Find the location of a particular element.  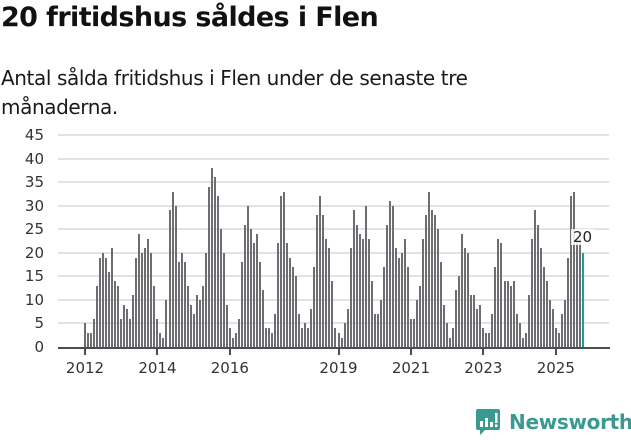

x-tick-label: 2025 is located at coordinates (555, 368).